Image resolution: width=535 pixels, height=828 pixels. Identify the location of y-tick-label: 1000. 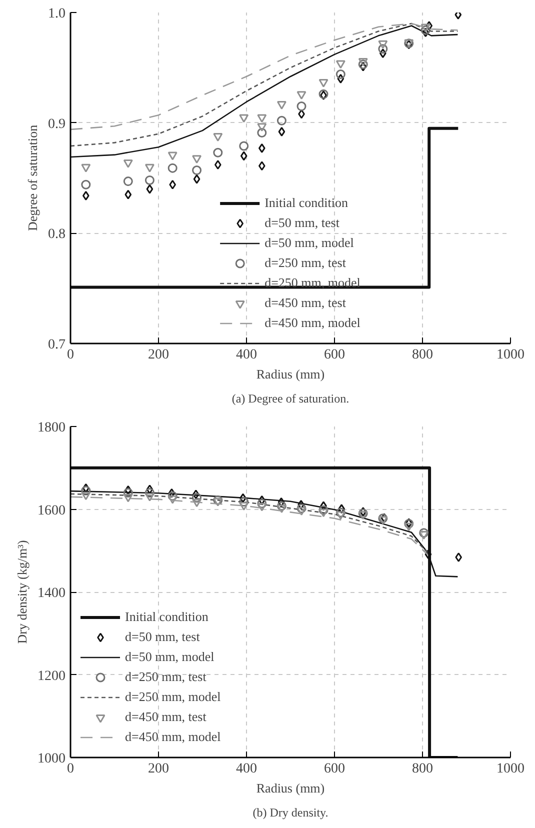
(52, 759).